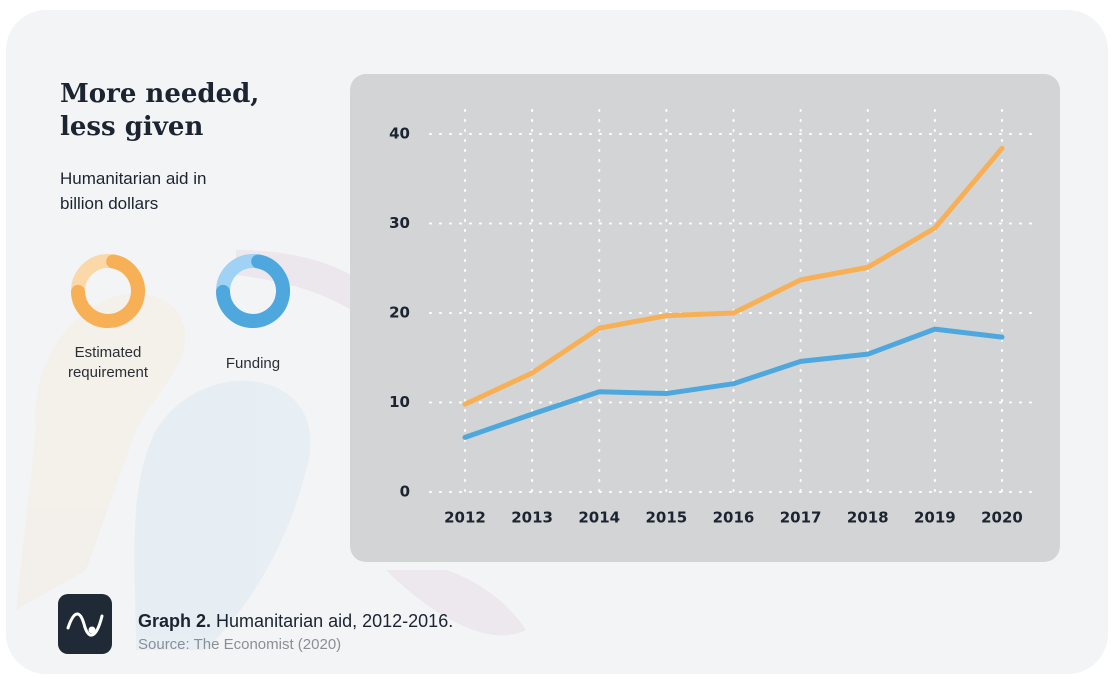 The height and width of the screenshot is (679, 1114). I want to click on source: Source: The Economist (2020), so click(240, 644).